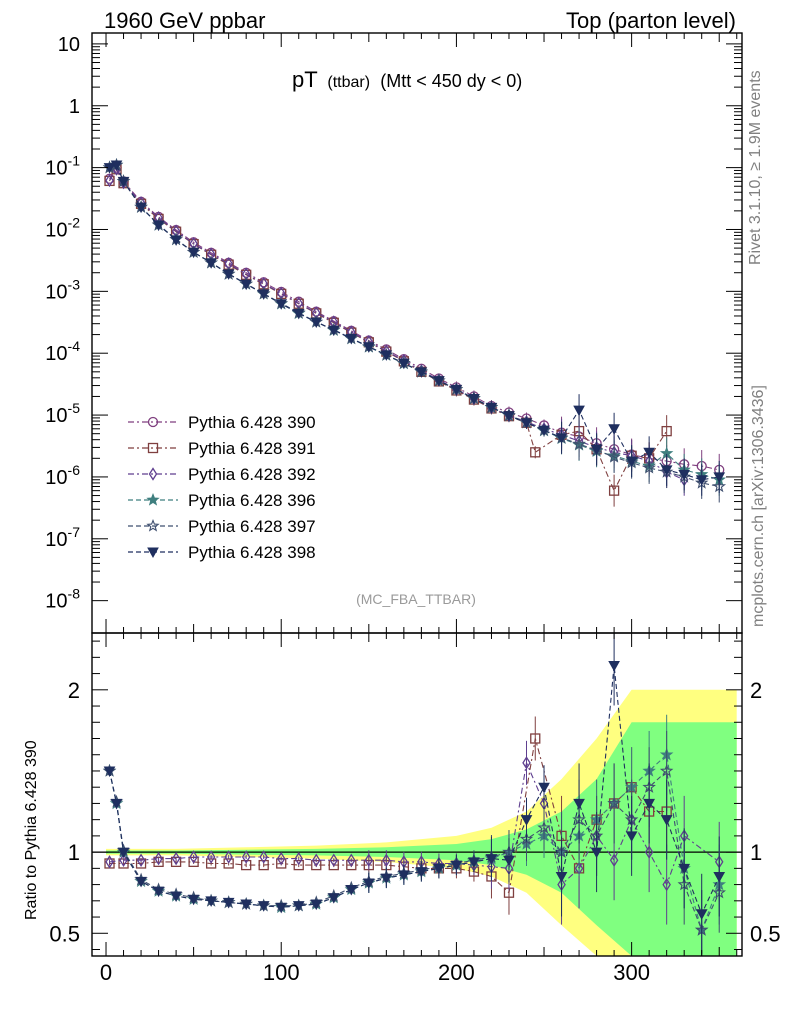 The width and height of the screenshot is (786, 1029). I want to click on legend-item: Pythia 6.428 390, so click(222, 422).